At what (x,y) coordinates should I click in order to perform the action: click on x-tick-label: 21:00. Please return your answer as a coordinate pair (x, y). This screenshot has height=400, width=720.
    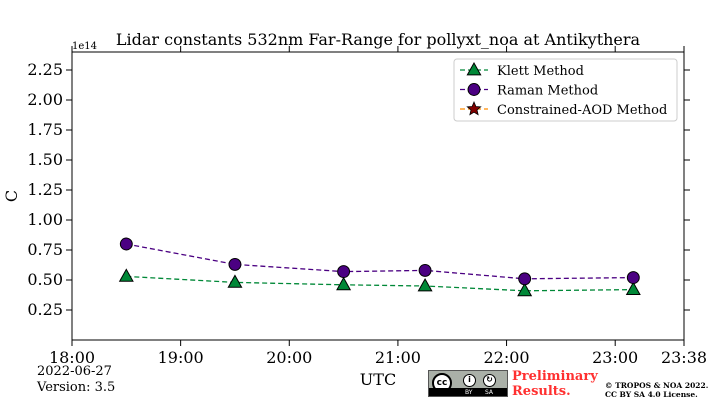
    Looking at the image, I should click on (398, 357).